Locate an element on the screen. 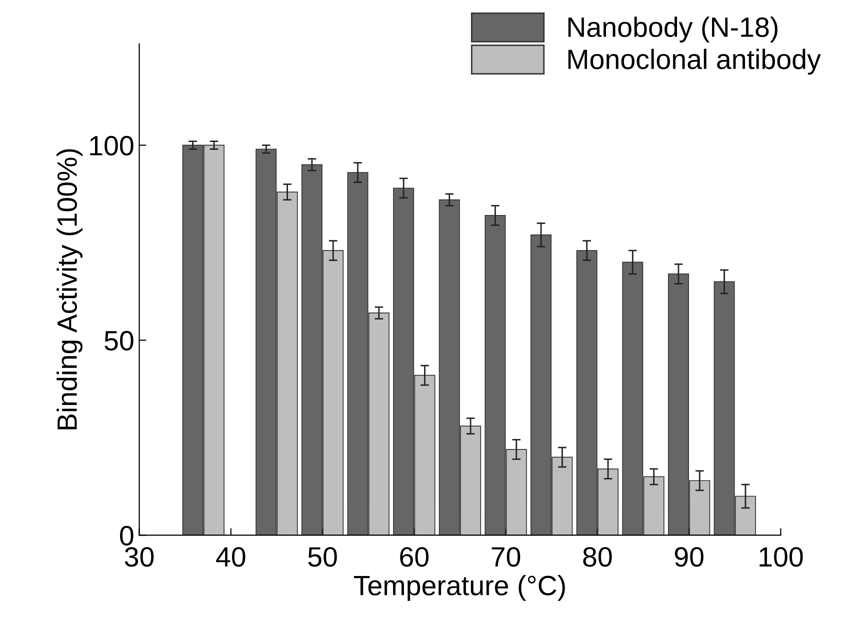 This screenshot has height=626, width=844. x-tick-label: 80 is located at coordinates (597, 557).